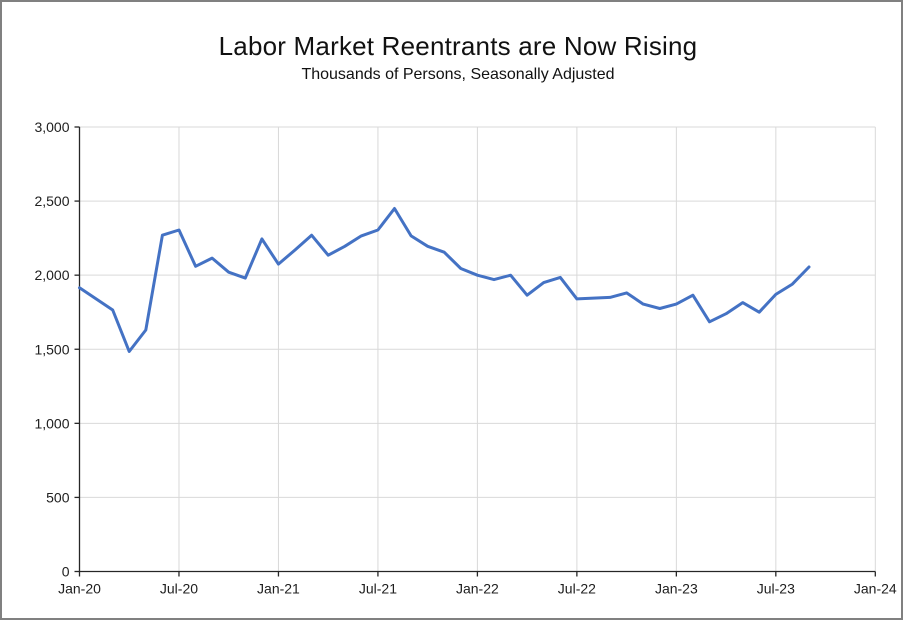 This screenshot has width=903, height=620. What do you see at coordinates (79, 589) in the screenshot?
I see `x-tick-label: Jan-20` at bounding box center [79, 589].